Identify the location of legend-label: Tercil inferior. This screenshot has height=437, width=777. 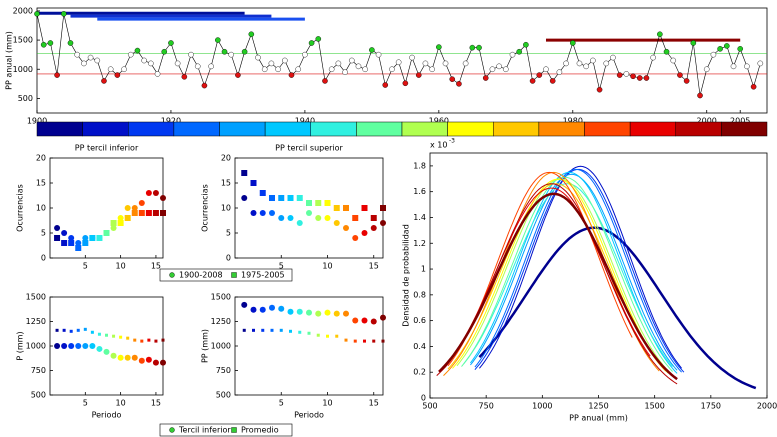
(204, 430).